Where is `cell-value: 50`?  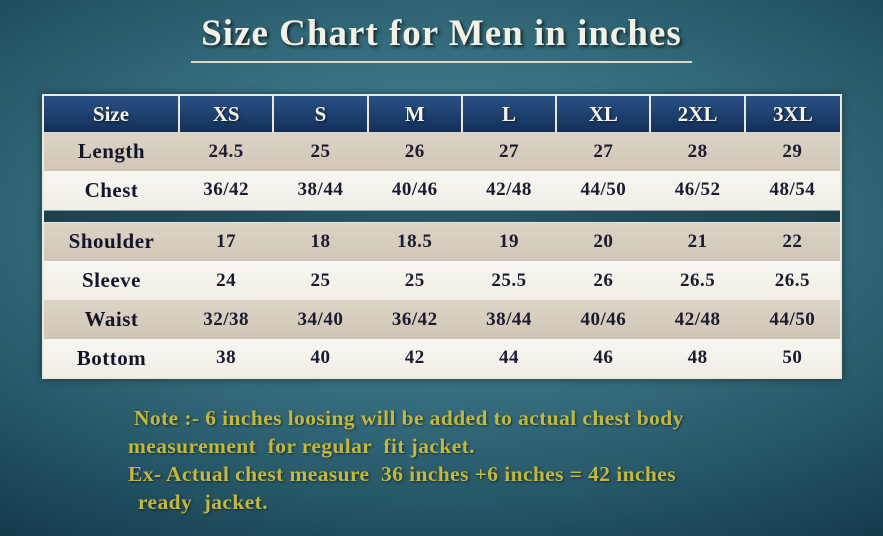
cell-value: 50 is located at coordinates (792, 357).